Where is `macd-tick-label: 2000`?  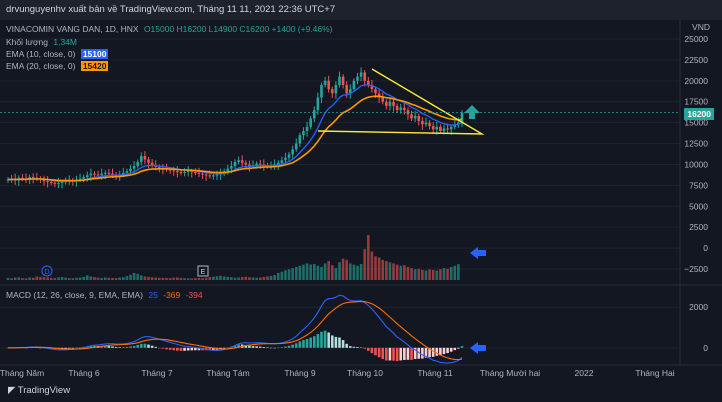
macd-tick-label: 2000 is located at coordinates (698, 307).